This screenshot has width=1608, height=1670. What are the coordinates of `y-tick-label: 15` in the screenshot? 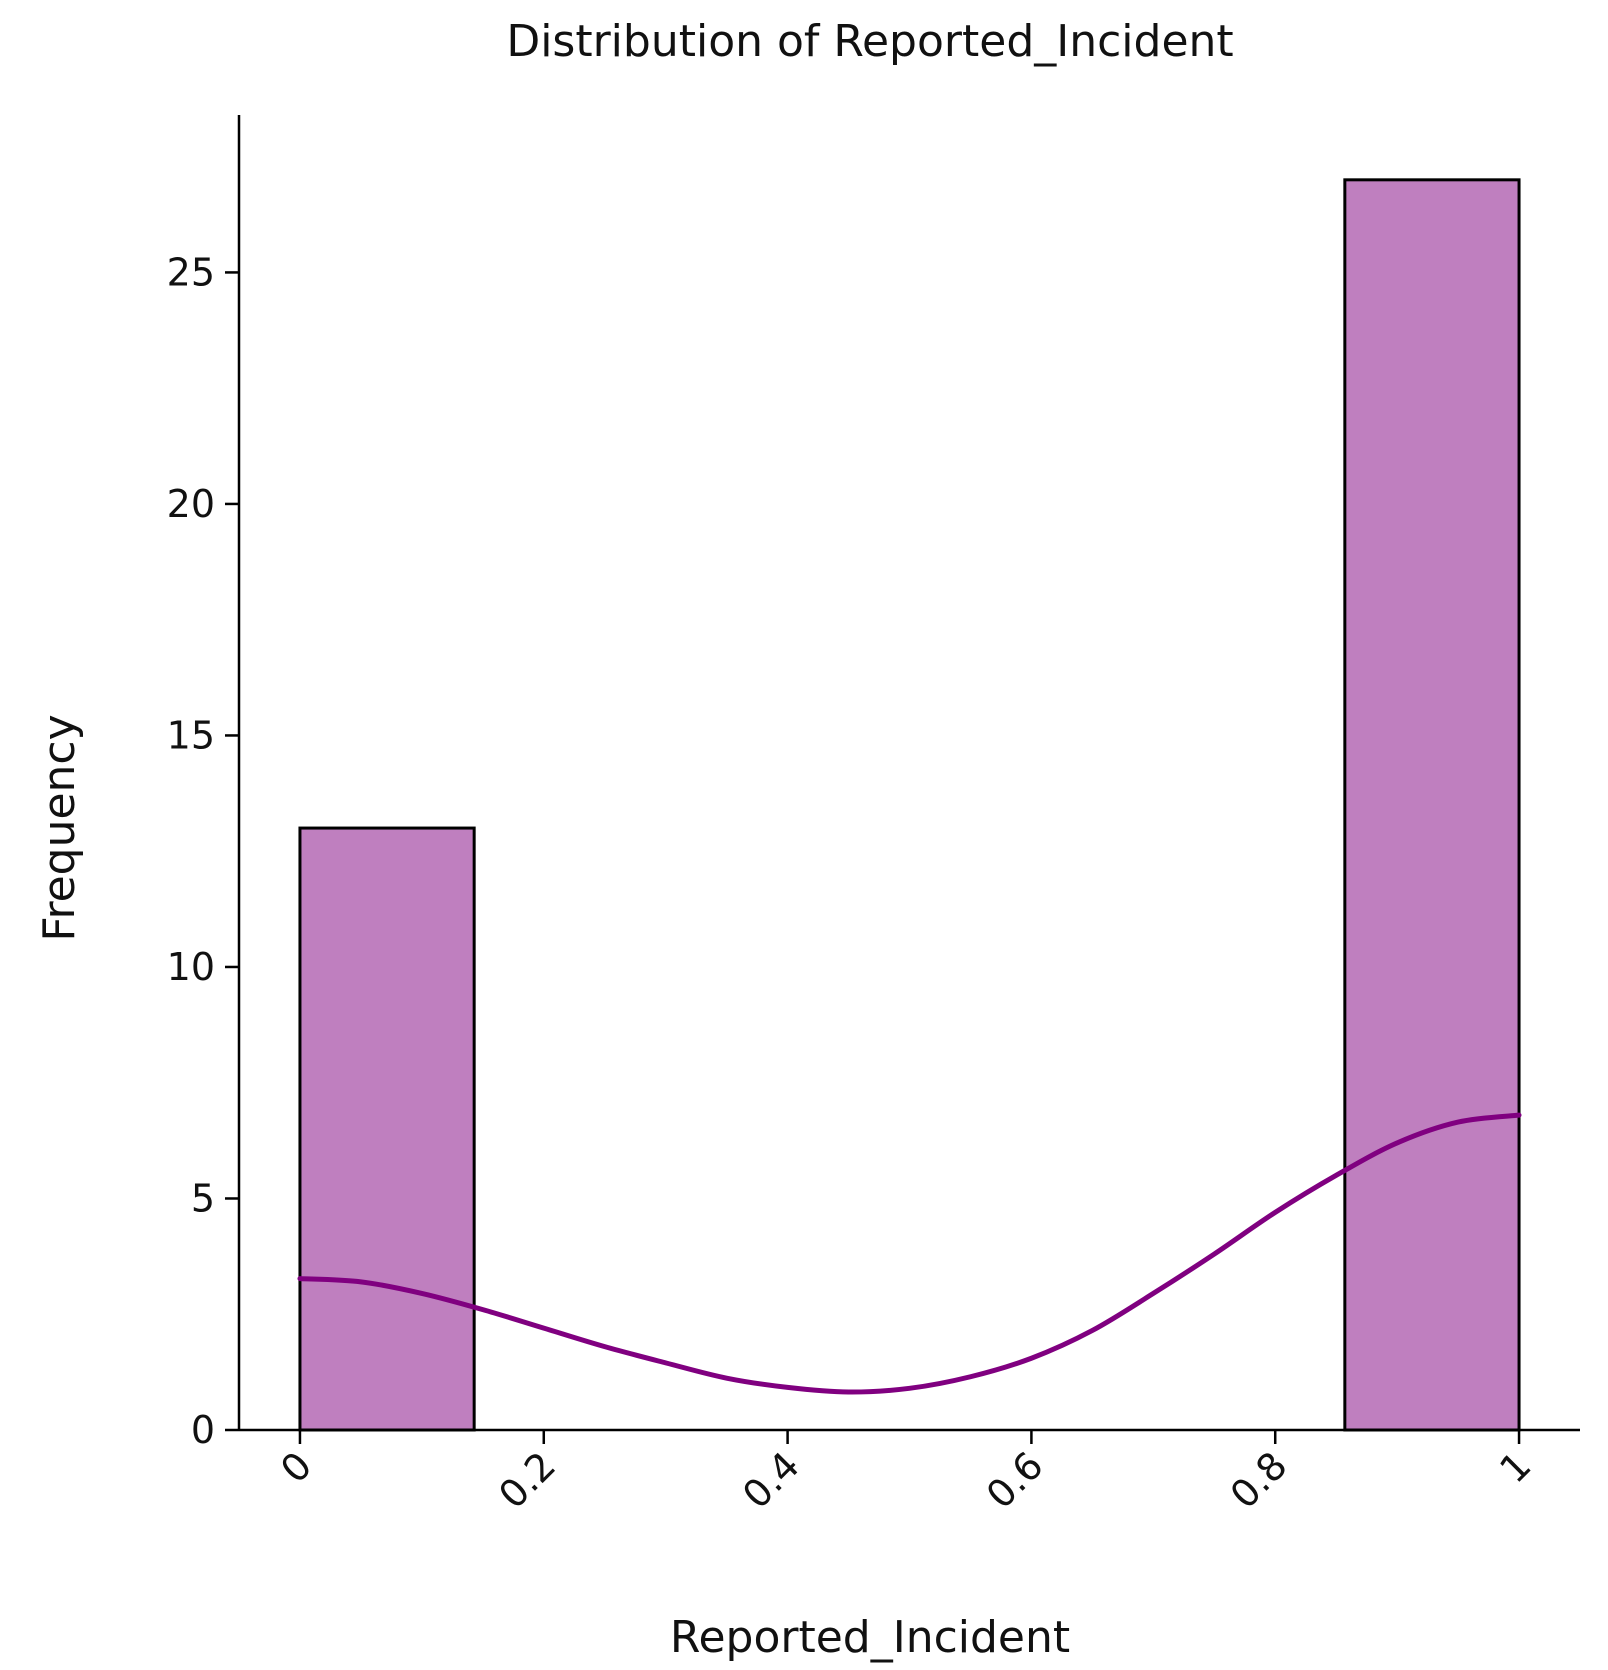 It's located at (191, 735).